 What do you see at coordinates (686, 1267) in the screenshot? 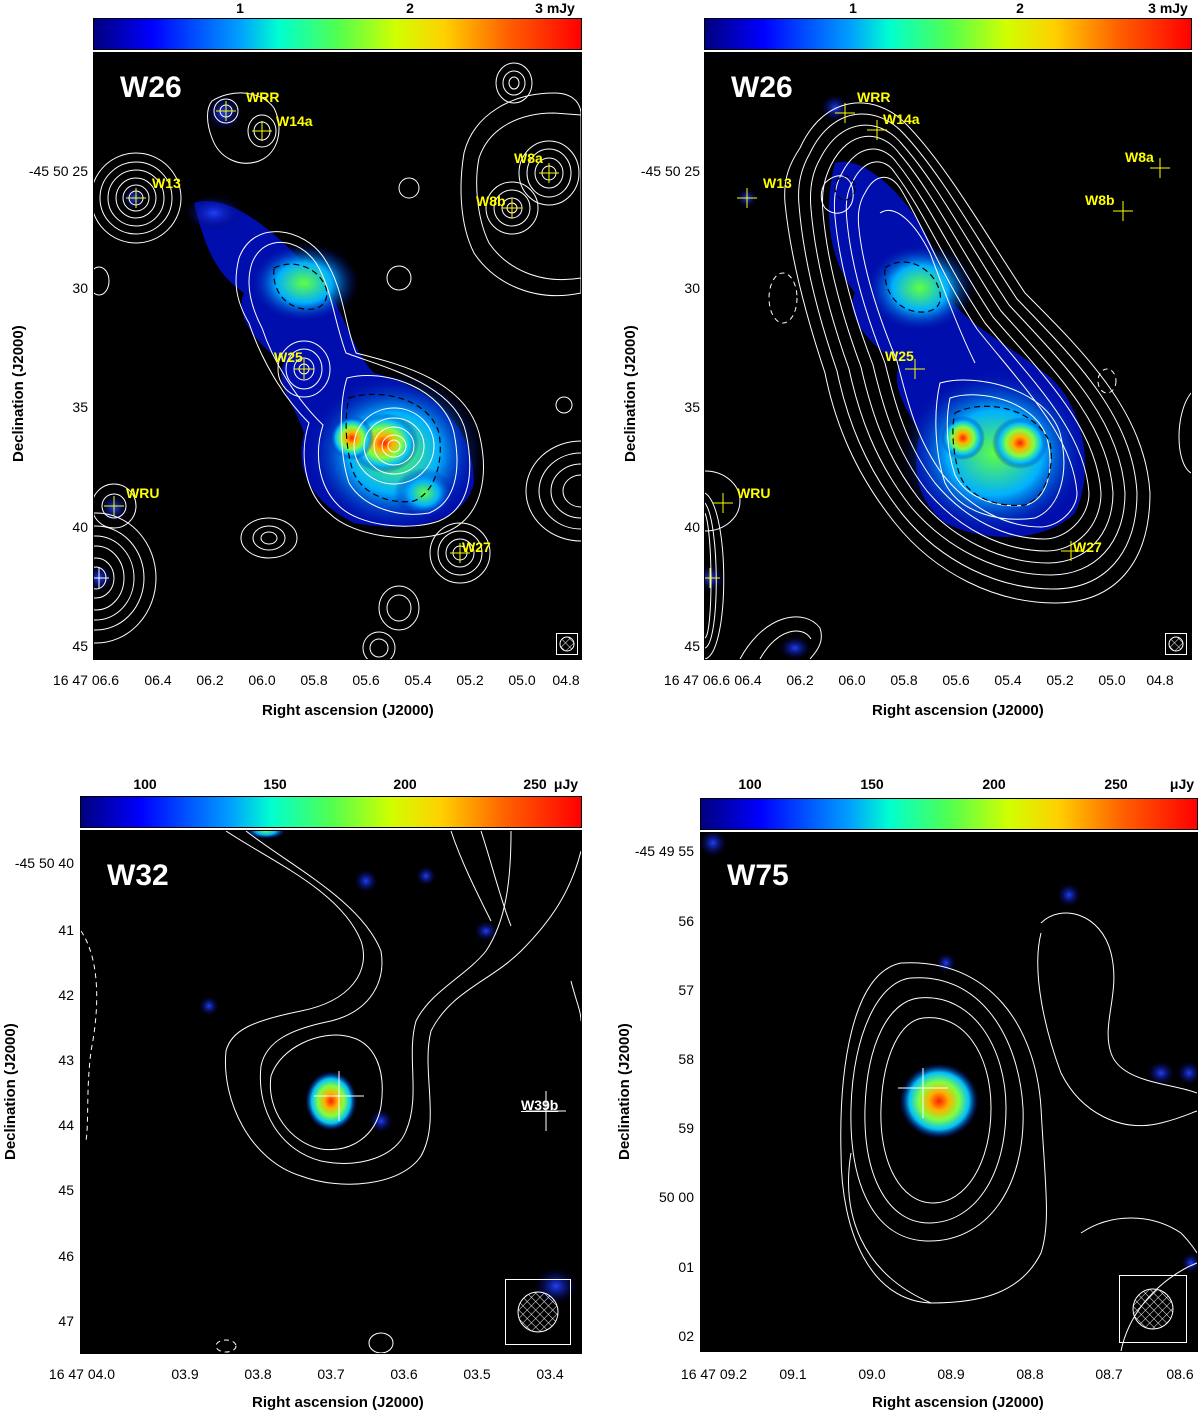
I see `y-tick-label: 01` at bounding box center [686, 1267].